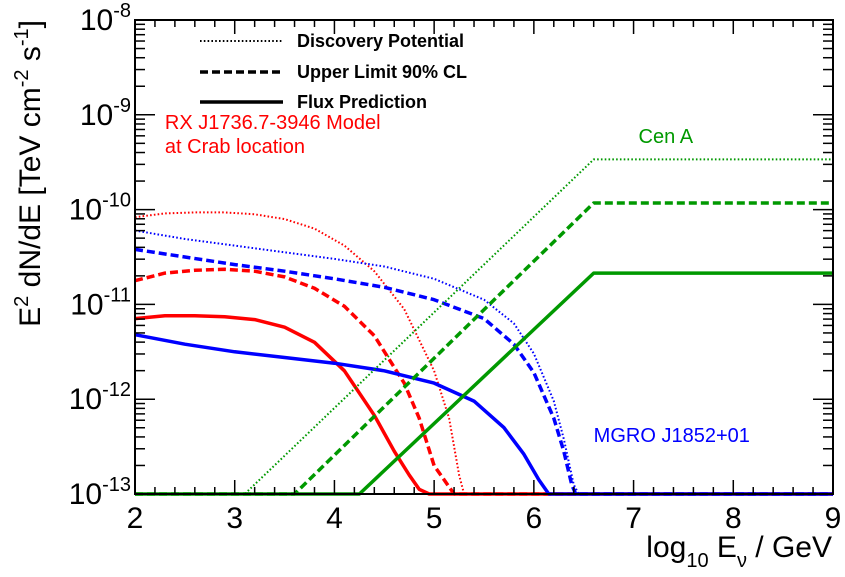  Describe the element at coordinates (733, 518) in the screenshot. I see `x-tick-label: 8` at that location.